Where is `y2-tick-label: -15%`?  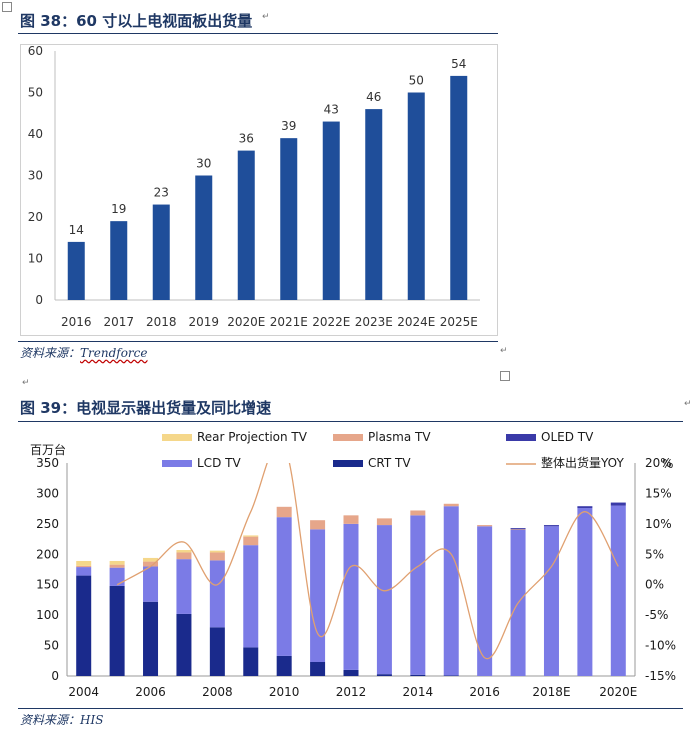
y2-tick-label: -15% is located at coordinates (660, 676).